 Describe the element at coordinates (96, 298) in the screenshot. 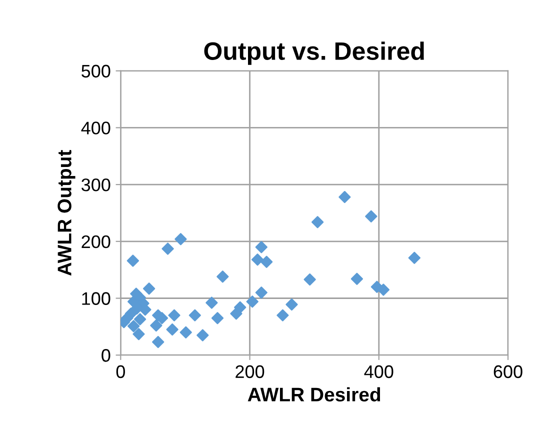

I see `y-tick-label: 100` at that location.